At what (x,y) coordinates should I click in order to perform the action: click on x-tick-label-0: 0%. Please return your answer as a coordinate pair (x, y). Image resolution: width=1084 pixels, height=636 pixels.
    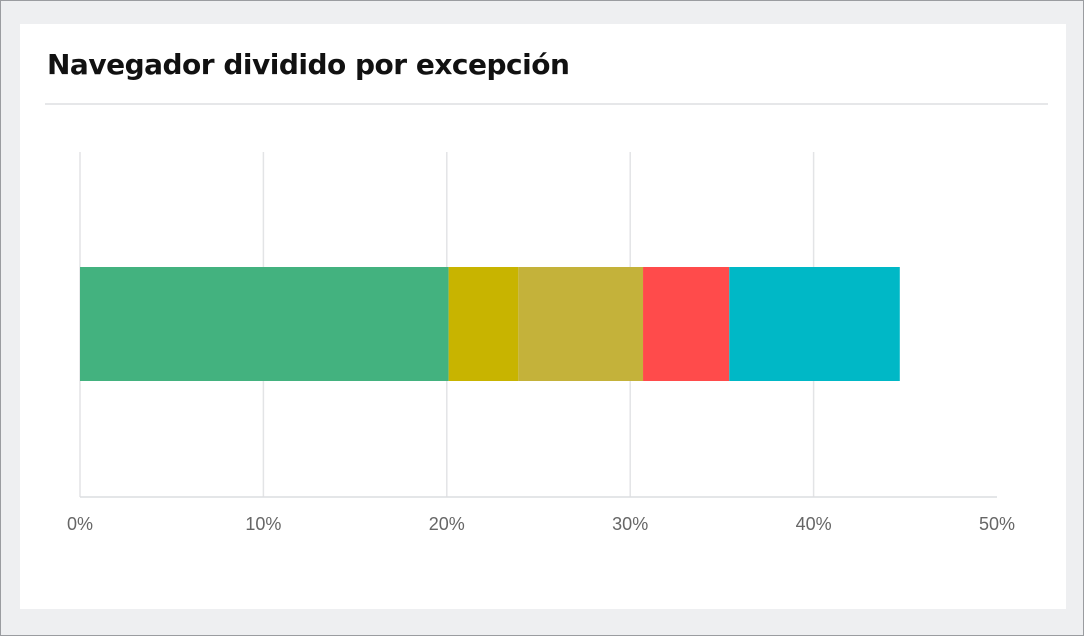
    Looking at the image, I should click on (80, 524).